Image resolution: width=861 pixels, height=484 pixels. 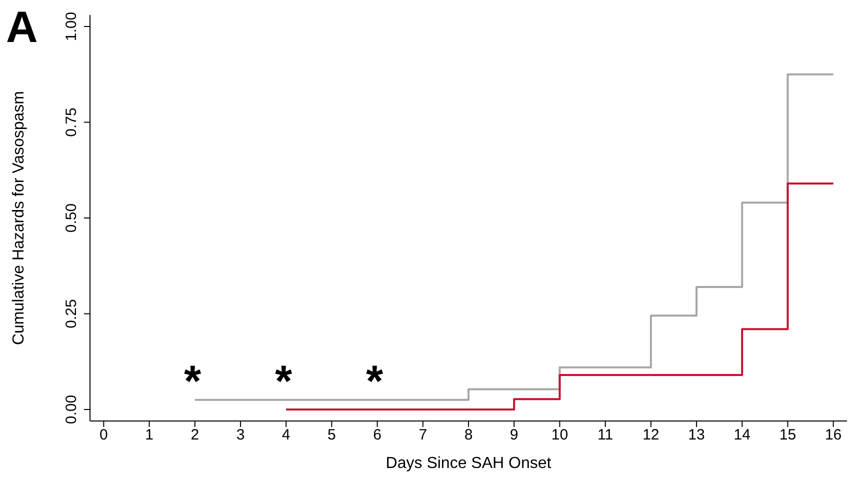 I want to click on x-tick-label: 8, so click(x=468, y=435).